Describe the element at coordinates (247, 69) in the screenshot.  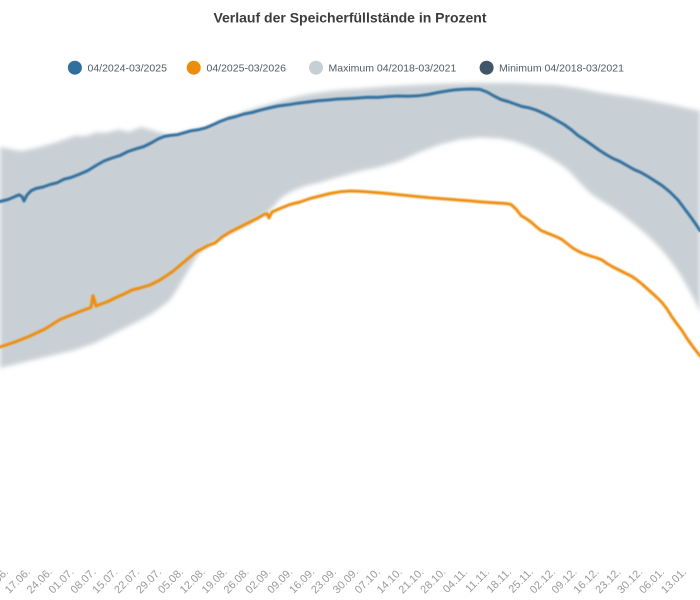
I see `svg-text: 04/2025-03/2026` at that location.